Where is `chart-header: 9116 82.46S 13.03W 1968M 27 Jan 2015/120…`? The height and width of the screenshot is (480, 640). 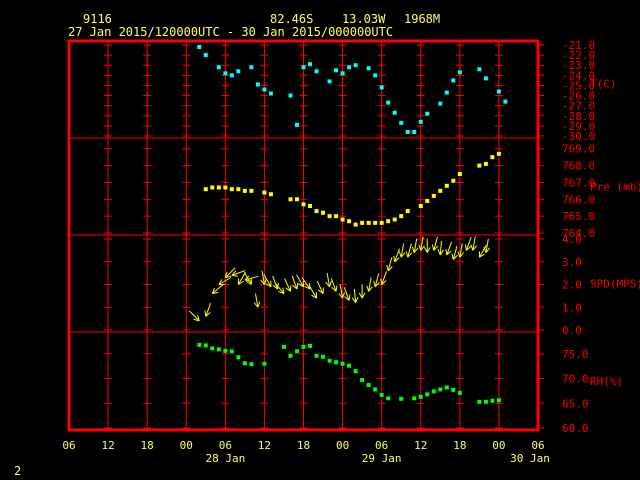 chart-header: 9116 82.46S 13.03W 1968M 27 Jan 2015/120… is located at coordinates (320, 20).